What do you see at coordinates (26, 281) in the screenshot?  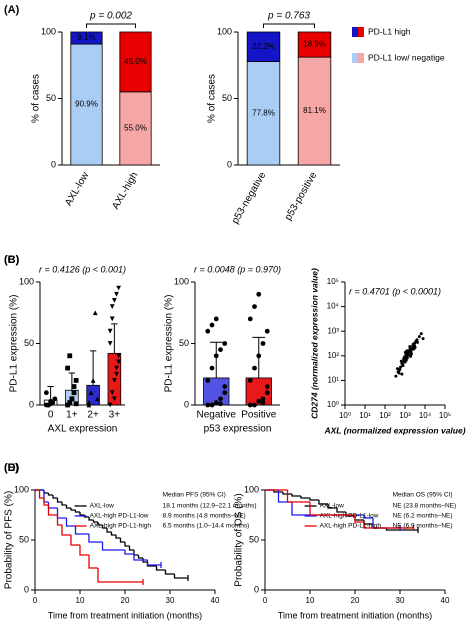 I see `y-tick-label: 100` at bounding box center [26, 281].